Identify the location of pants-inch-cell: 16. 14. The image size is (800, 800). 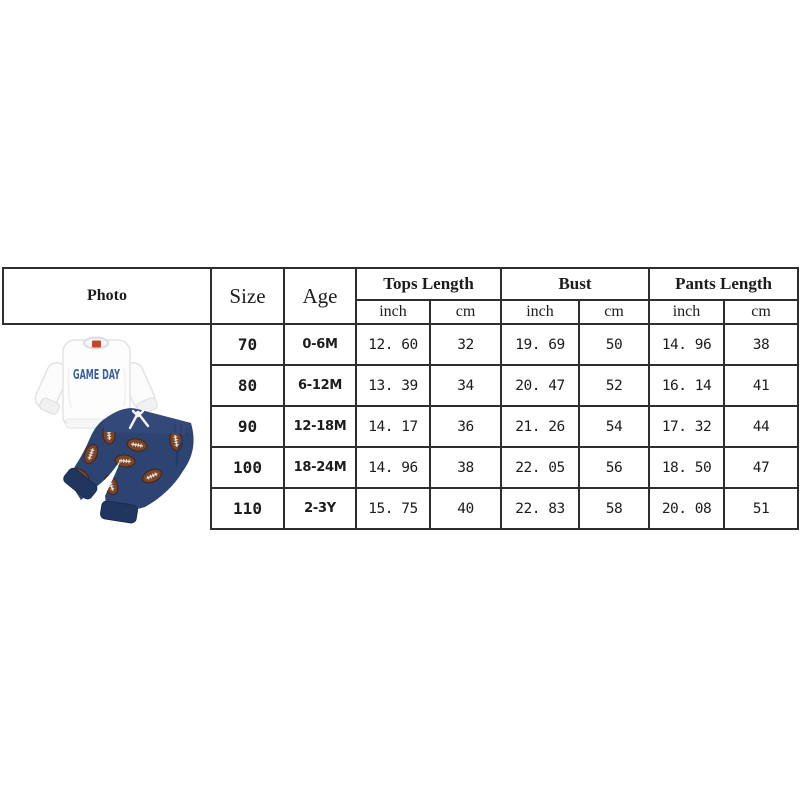
(687, 385).